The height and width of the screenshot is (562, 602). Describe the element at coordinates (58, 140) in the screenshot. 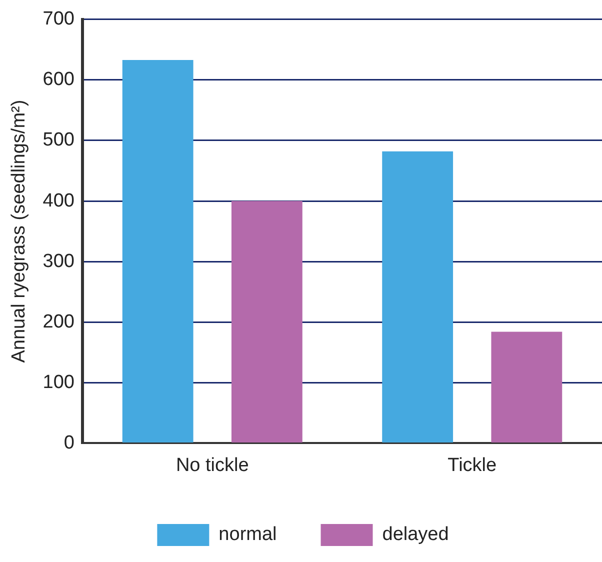

I see `y-tick-label: 500` at that location.